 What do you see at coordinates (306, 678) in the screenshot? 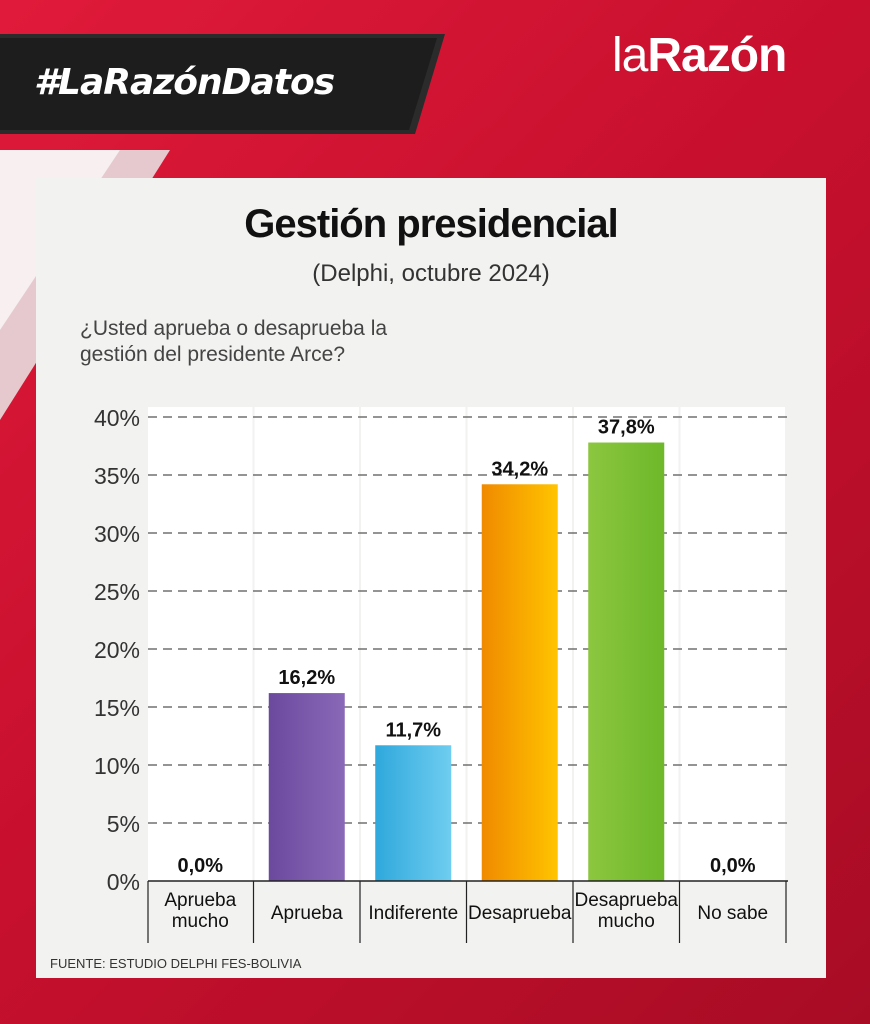
I see `data-label: 16,2%` at bounding box center [306, 678].